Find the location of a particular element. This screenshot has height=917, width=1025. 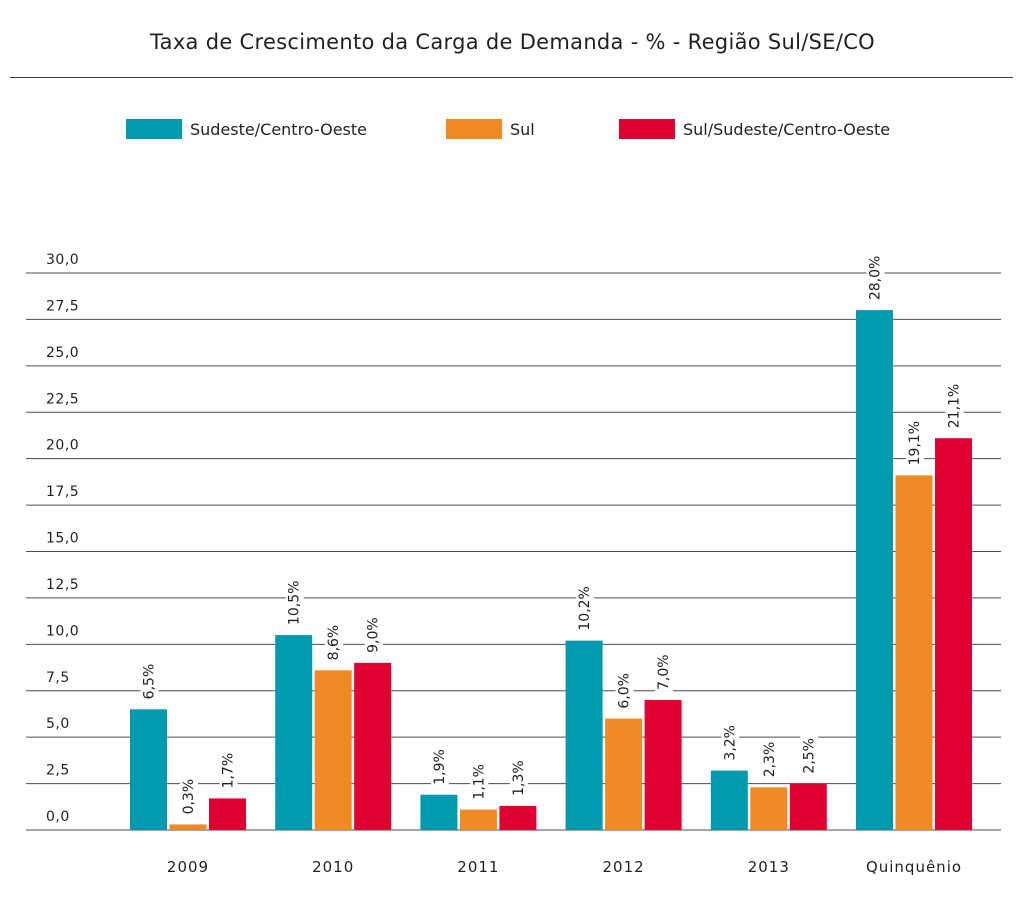

y-tick-label: 10,0 is located at coordinates (62, 631).